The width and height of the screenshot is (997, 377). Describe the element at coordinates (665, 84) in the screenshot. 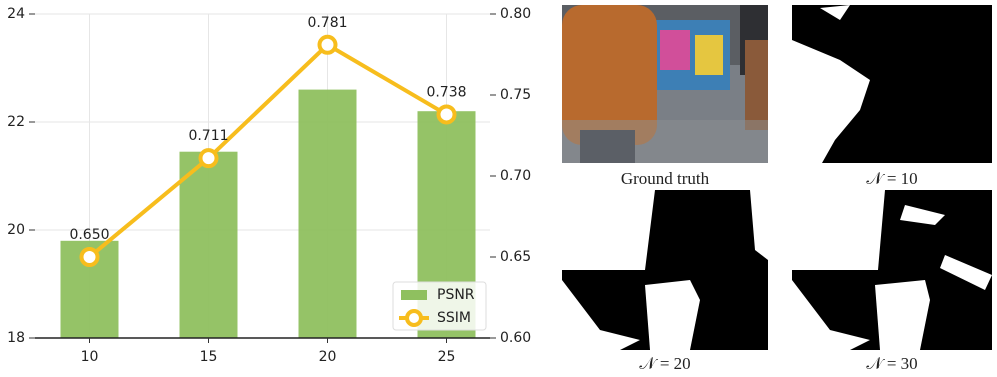

I see `photo` at that location.